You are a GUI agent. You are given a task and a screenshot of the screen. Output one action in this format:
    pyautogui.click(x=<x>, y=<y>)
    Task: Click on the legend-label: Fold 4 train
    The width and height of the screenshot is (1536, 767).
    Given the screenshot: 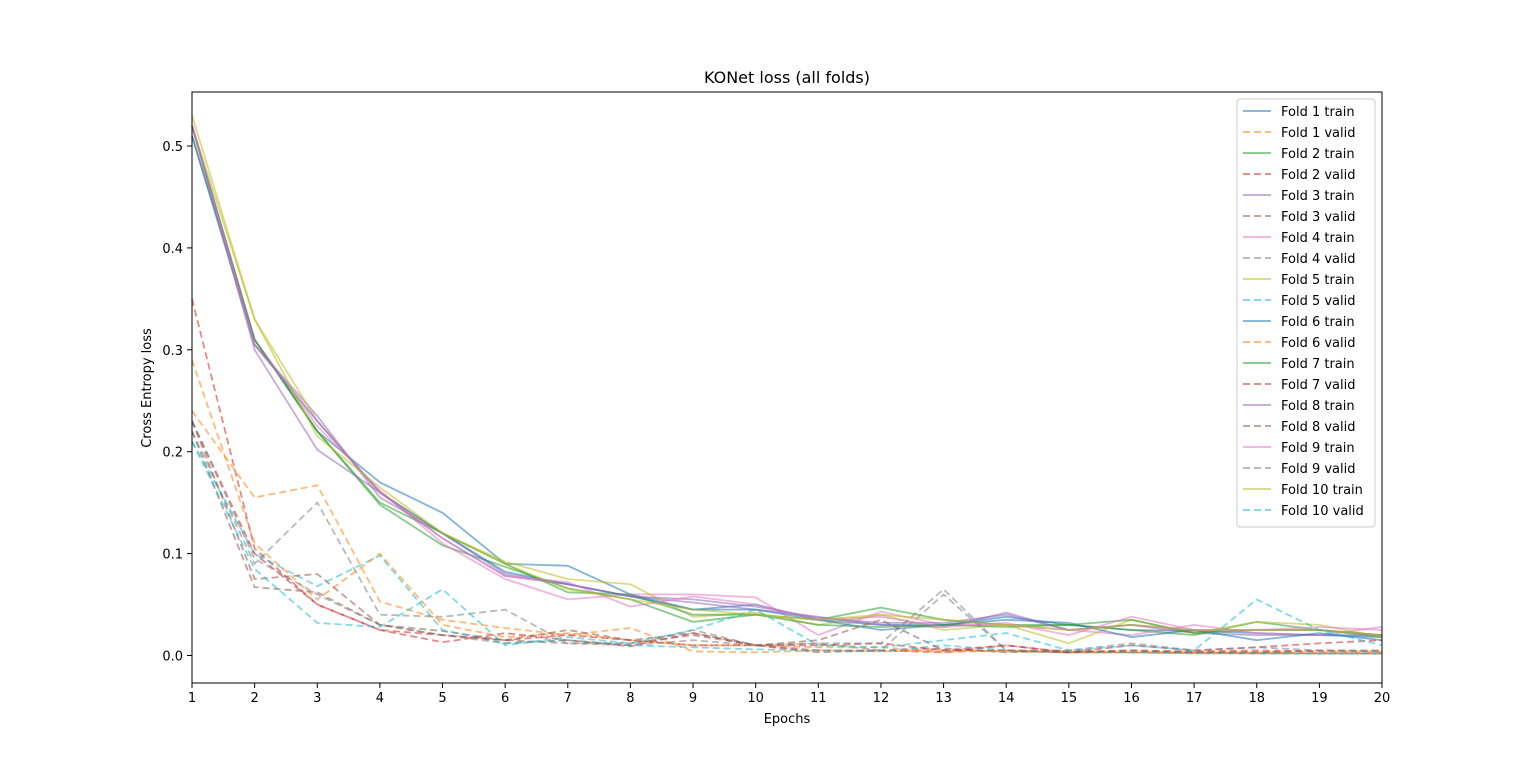 What is the action you would take?
    pyautogui.click(x=1318, y=238)
    